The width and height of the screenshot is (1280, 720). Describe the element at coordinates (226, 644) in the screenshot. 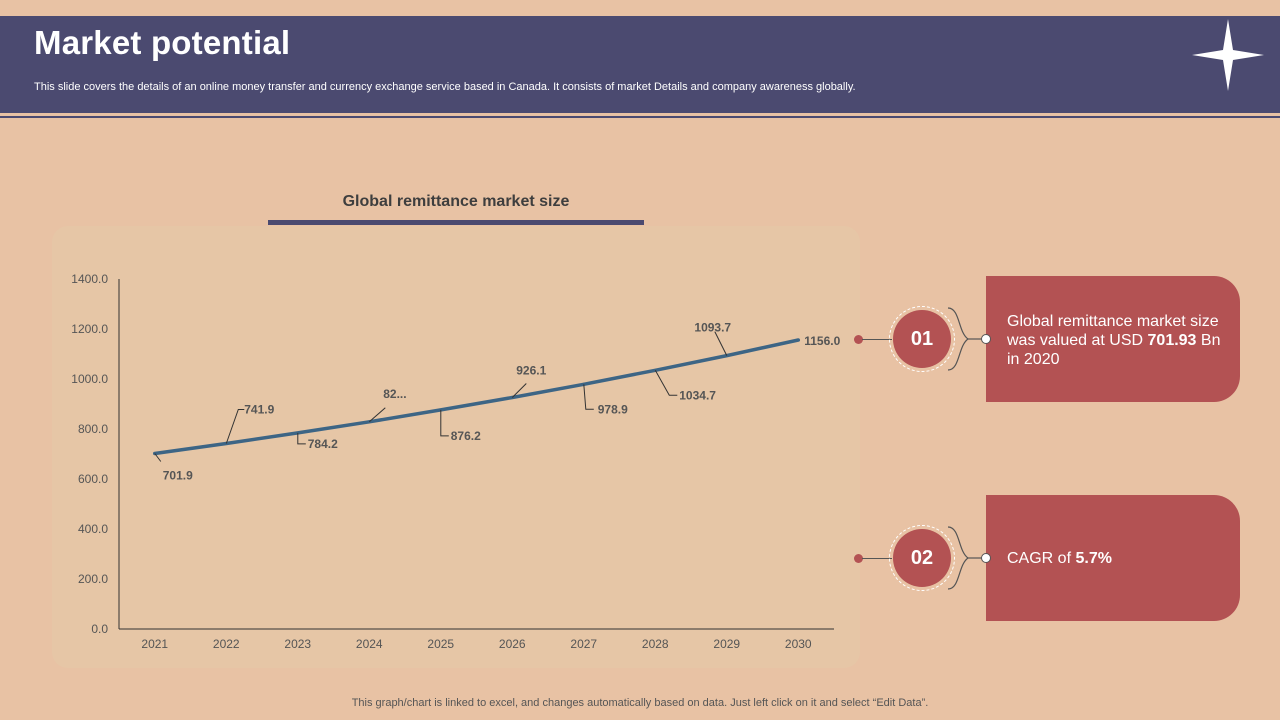

I see `x-tick-label: 2022` at that location.